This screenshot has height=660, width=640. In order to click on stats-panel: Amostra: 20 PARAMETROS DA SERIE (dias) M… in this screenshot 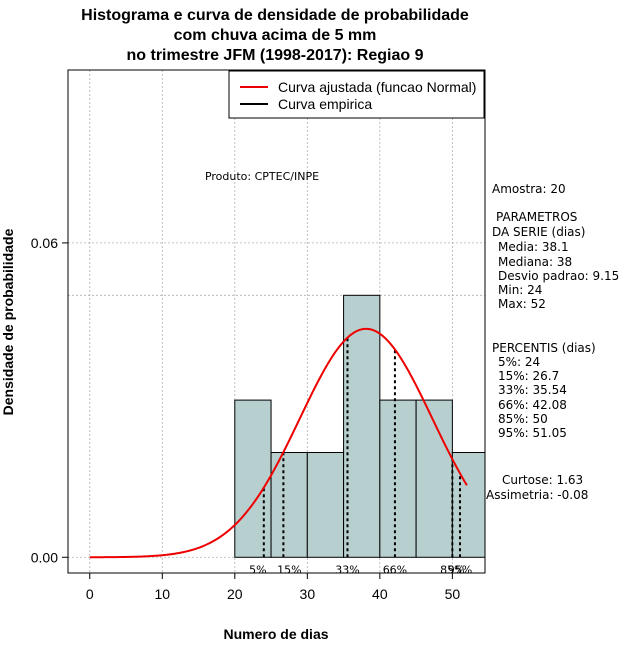, I will do `click(552, 342)`.